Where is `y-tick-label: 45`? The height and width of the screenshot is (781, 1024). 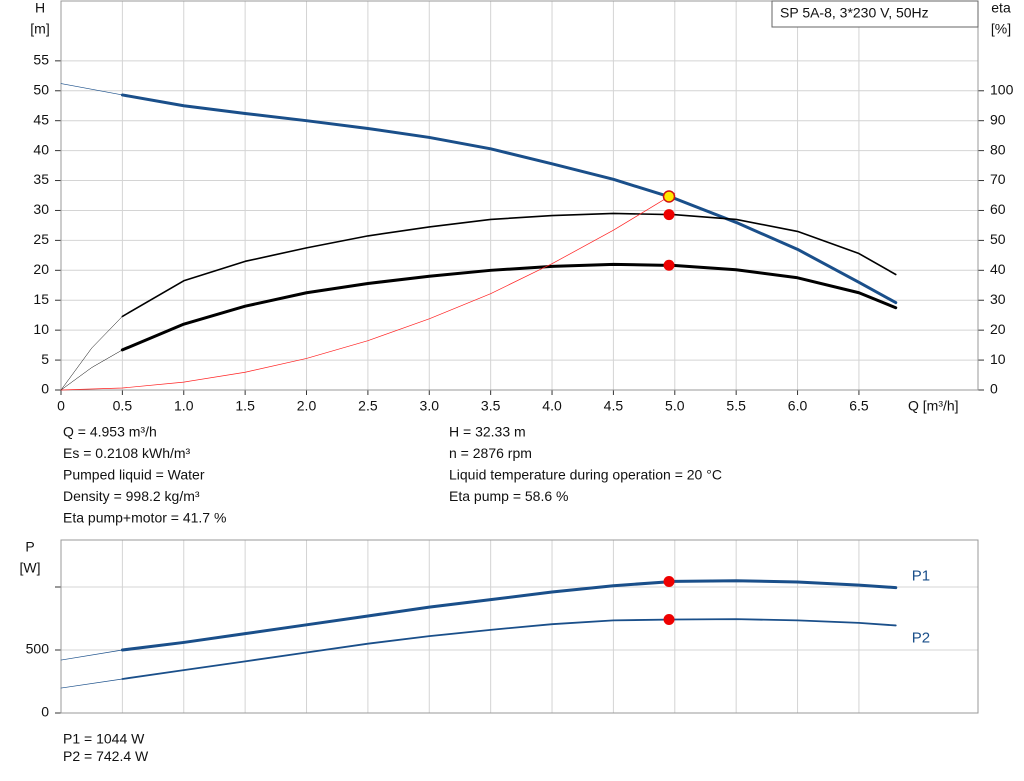 y-tick-label: 45 is located at coordinates (41, 119).